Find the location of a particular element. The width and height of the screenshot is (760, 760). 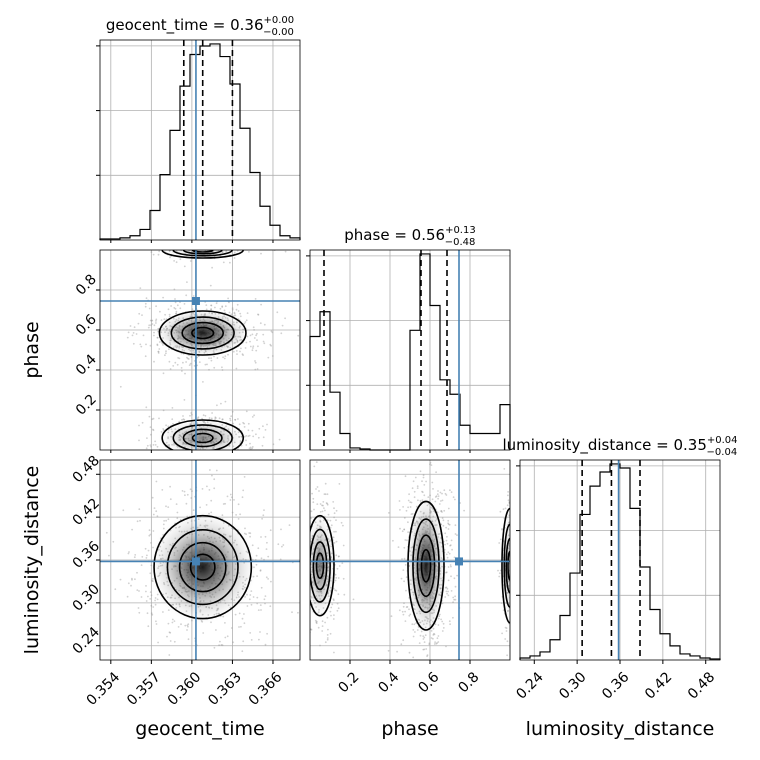

ytick-label-phase: 0.2 is located at coordinates (86, 405).